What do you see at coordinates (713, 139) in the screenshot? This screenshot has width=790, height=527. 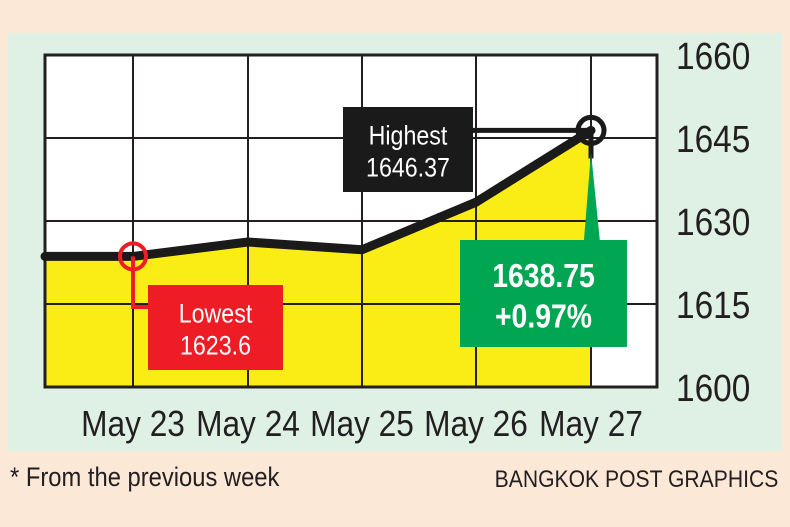 I see `y-tick-label: 1645` at bounding box center [713, 139].